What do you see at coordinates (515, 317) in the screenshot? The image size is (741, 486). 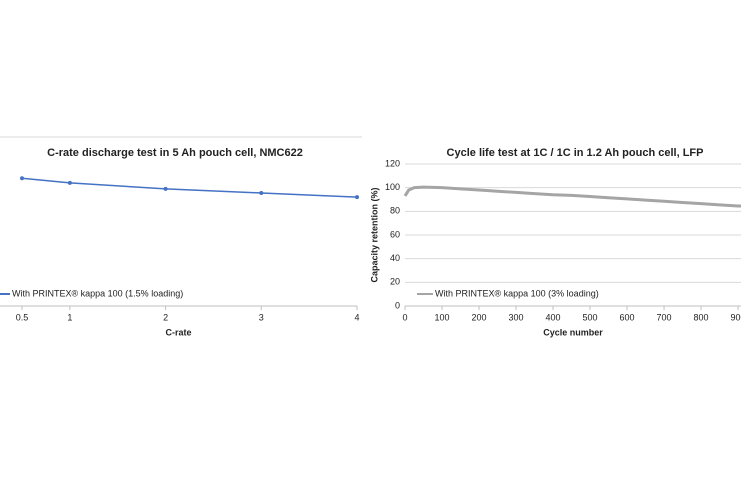 I see `x-tick-label: 300` at bounding box center [515, 317].